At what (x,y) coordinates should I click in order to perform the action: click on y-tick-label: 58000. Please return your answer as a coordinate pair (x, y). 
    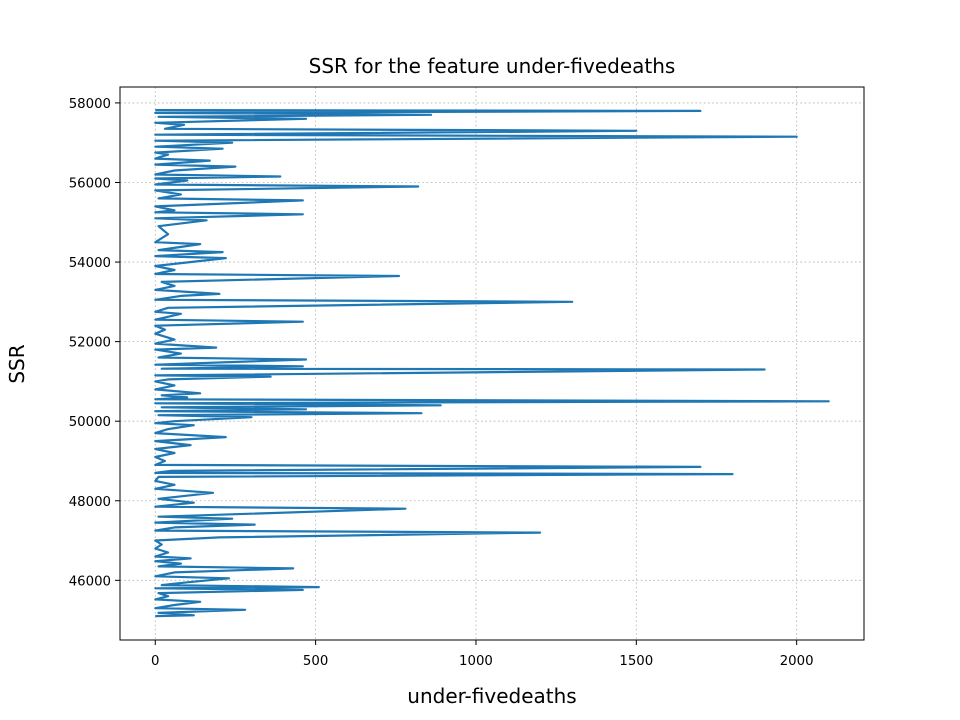
    Looking at the image, I should click on (90, 104).